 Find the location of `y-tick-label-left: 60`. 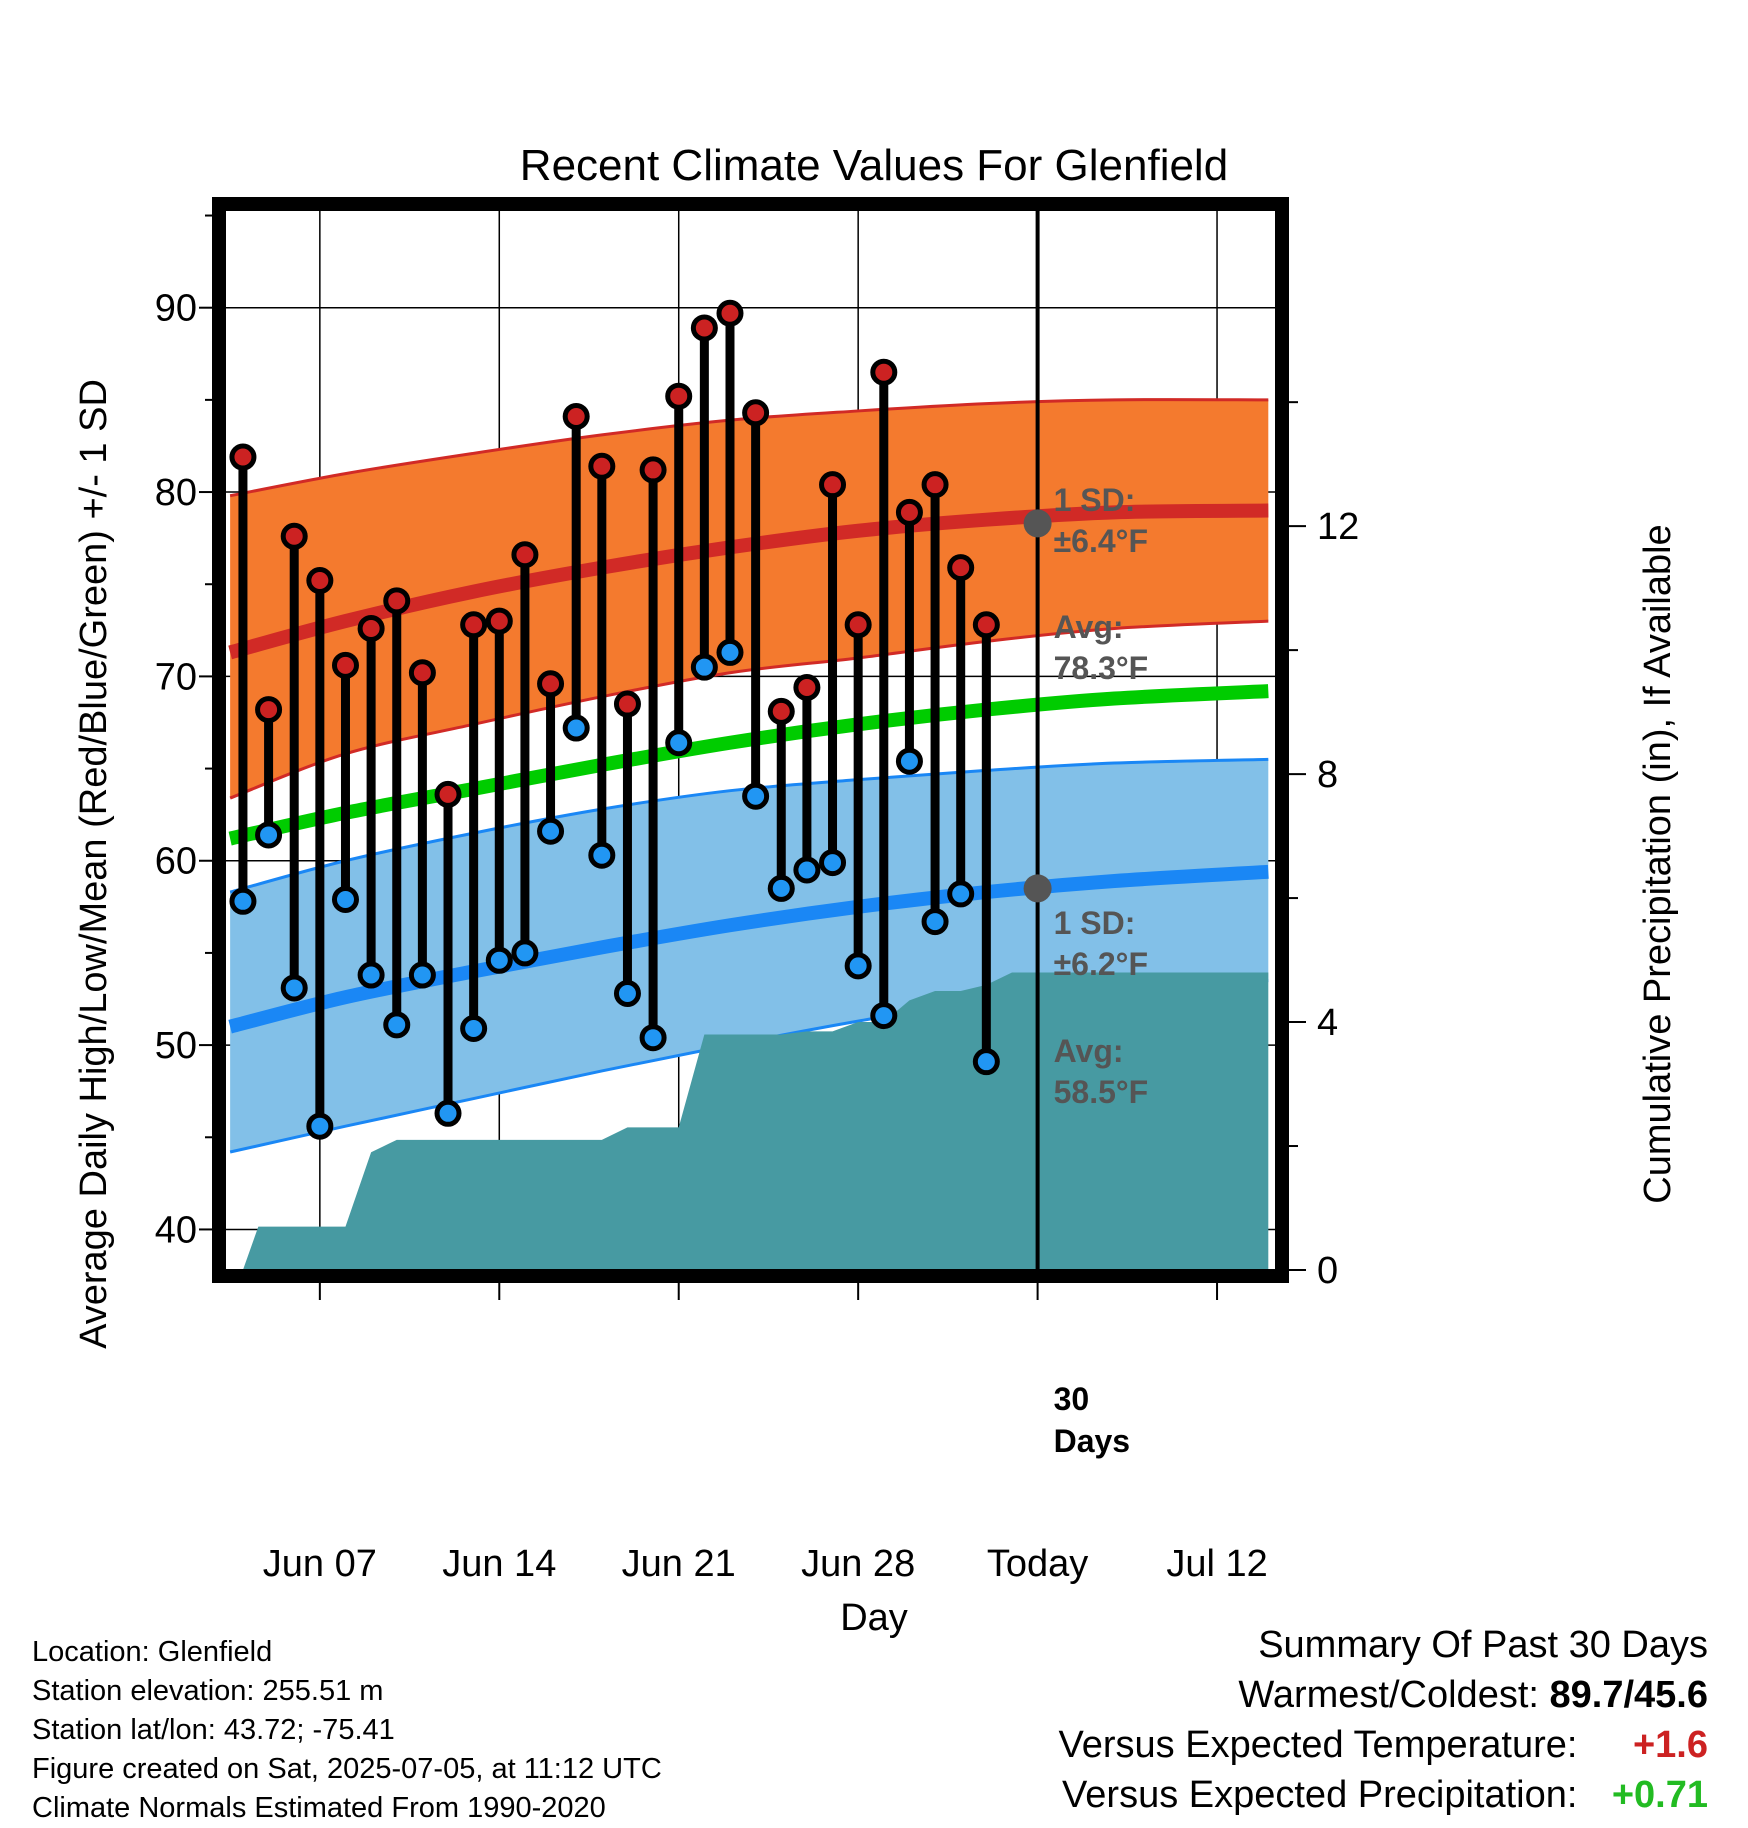

y-tick-label-left: 60 is located at coordinates (176, 862).